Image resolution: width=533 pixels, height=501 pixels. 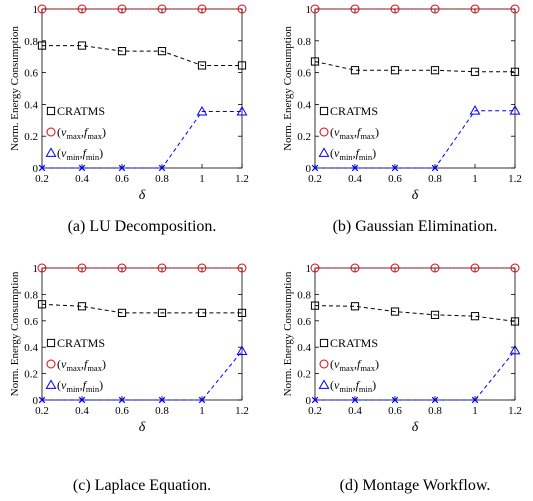 I want to click on x-tick-label: 1.2, so click(x=515, y=179).